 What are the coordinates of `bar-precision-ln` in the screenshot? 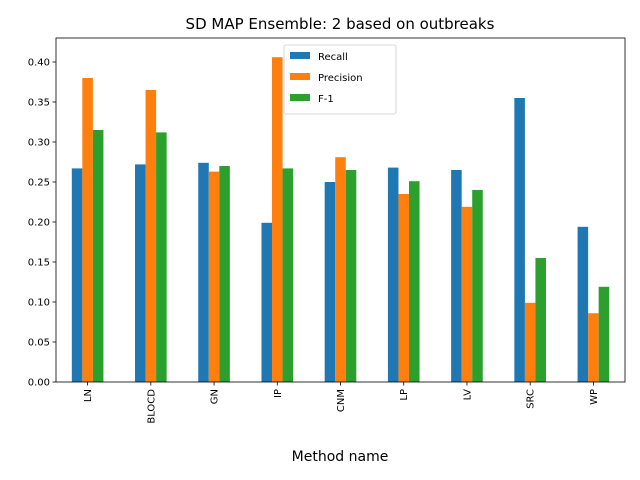 It's located at (87, 230).